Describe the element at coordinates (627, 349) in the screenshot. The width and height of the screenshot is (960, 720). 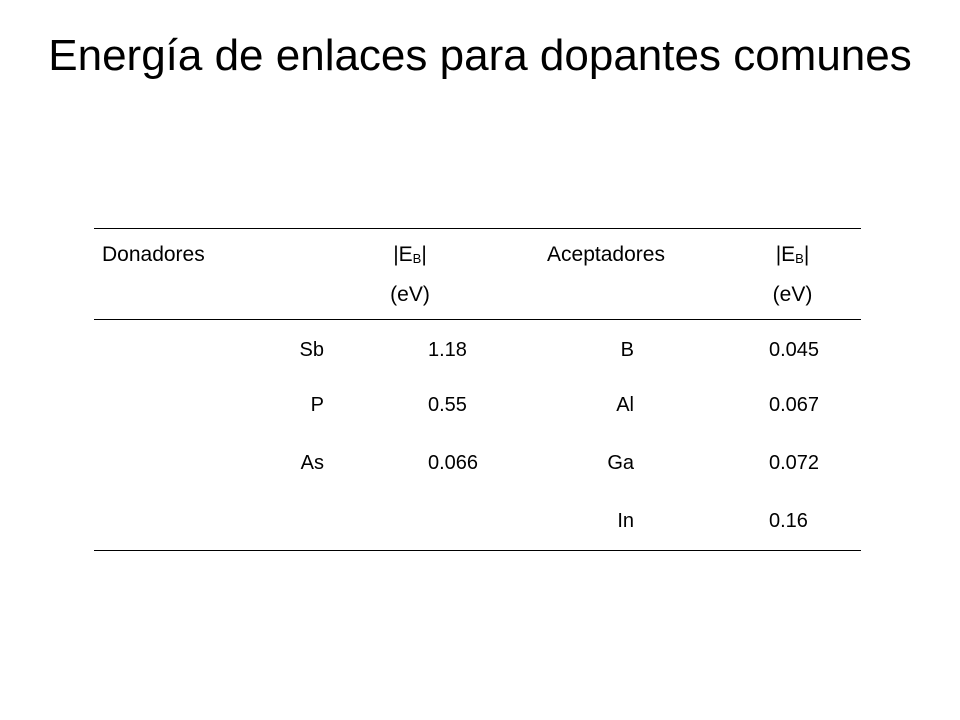
I see `cell-acceptor: B` at that location.